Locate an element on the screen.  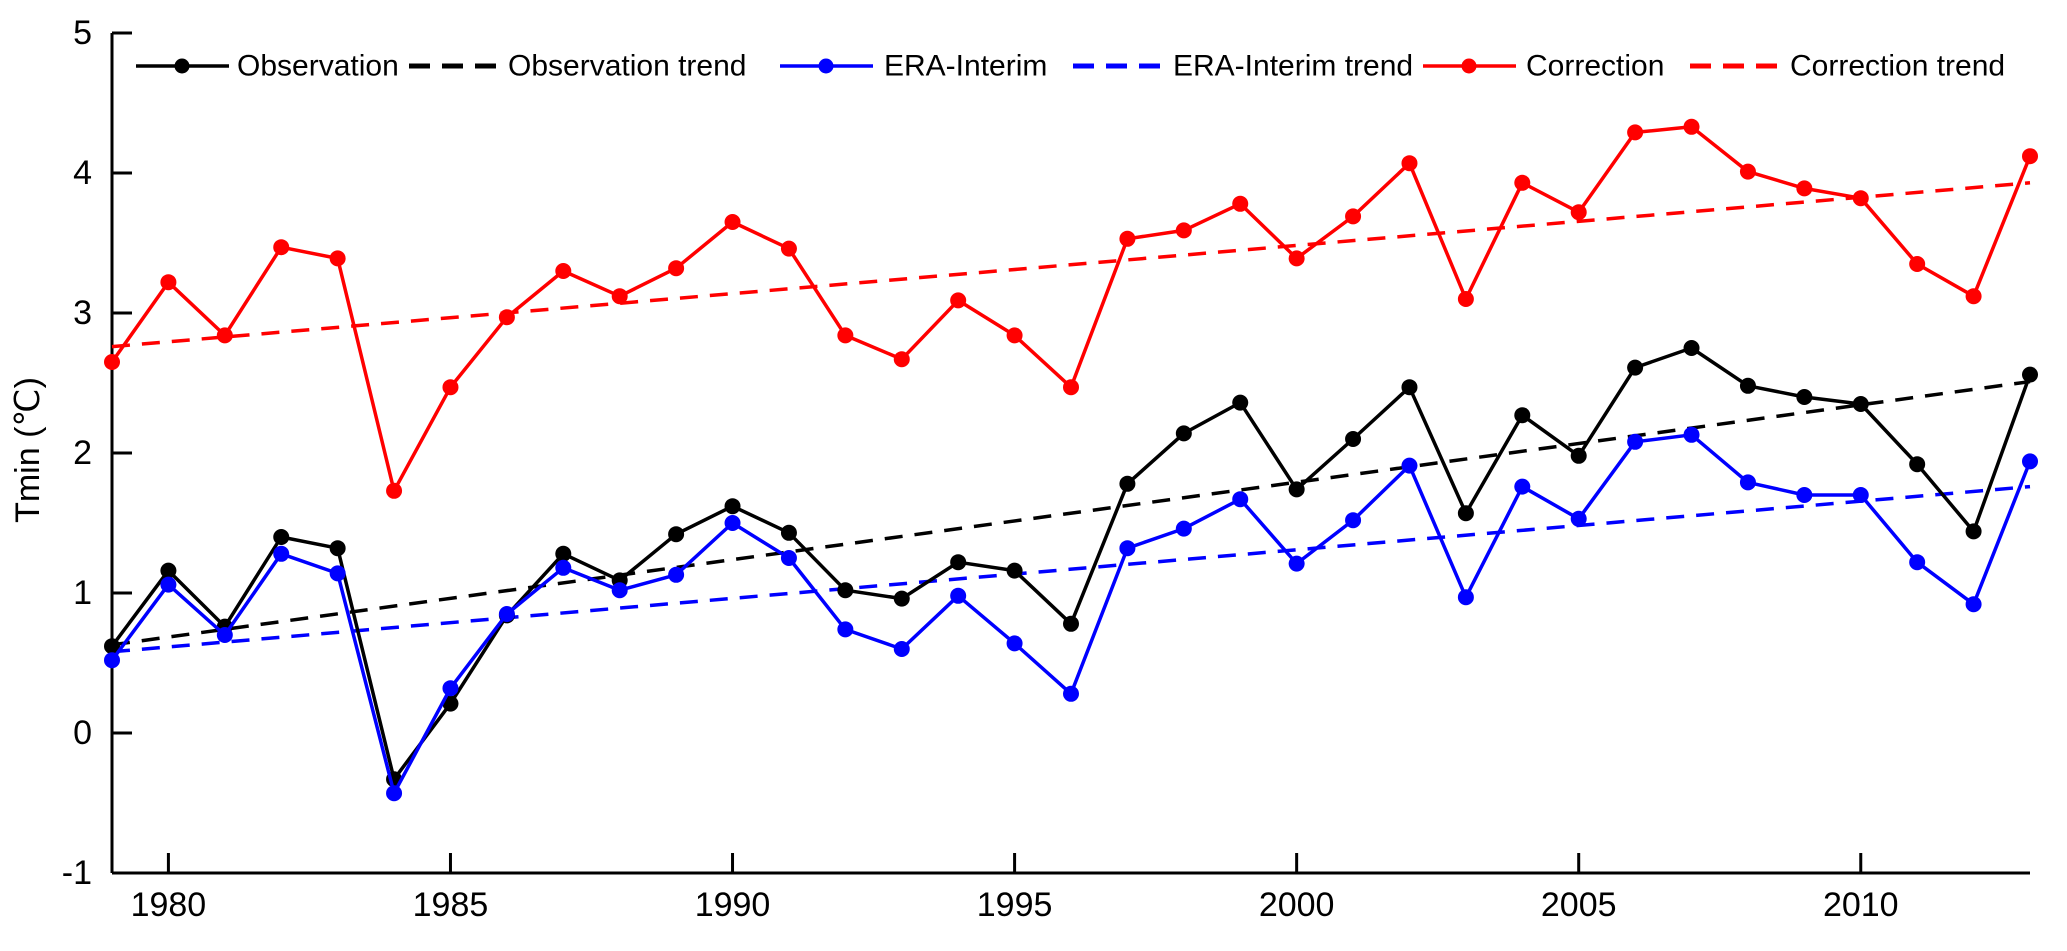
y-tick-label: 3 is located at coordinates (82, 313).